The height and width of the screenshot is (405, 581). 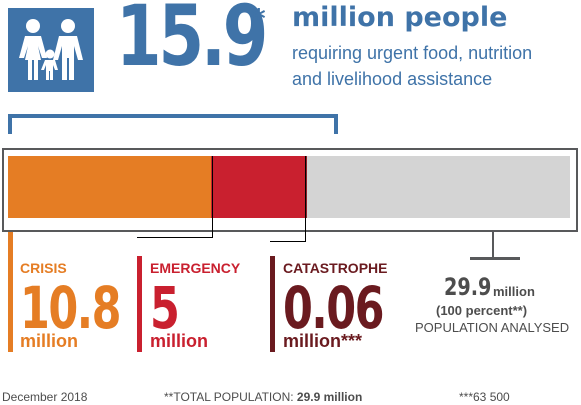 What do you see at coordinates (392, 79) in the screenshot?
I see `subline-2: and livelihood assistance` at bounding box center [392, 79].